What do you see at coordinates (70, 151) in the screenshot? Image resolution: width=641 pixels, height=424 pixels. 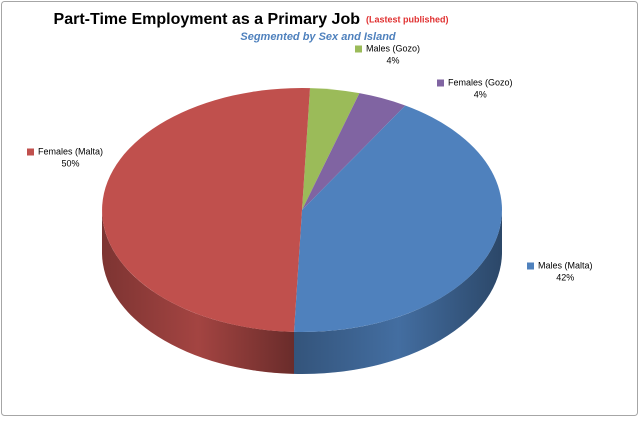 I see `slice-label: Females (Malta)` at bounding box center [70, 151].